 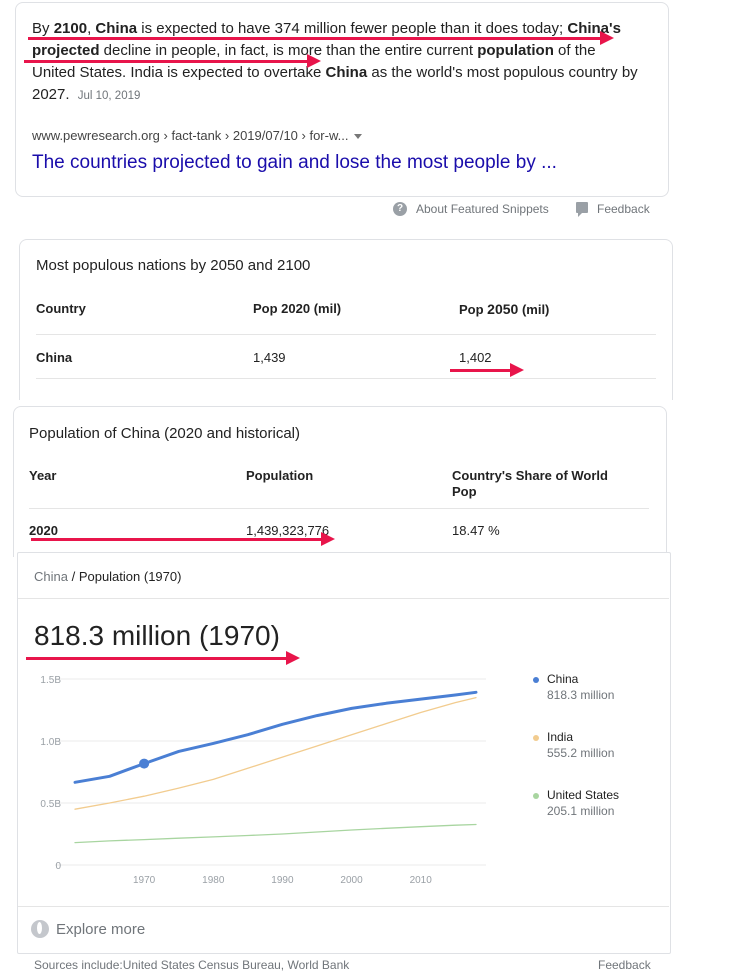 I want to click on legend-value: 818.3 million, so click(x=581, y=695).